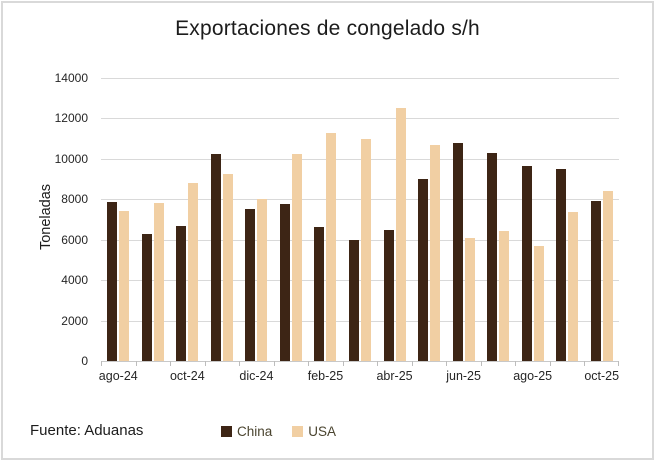 This screenshot has width=655, height=461. I want to click on legend-swatch-china, so click(226, 431).